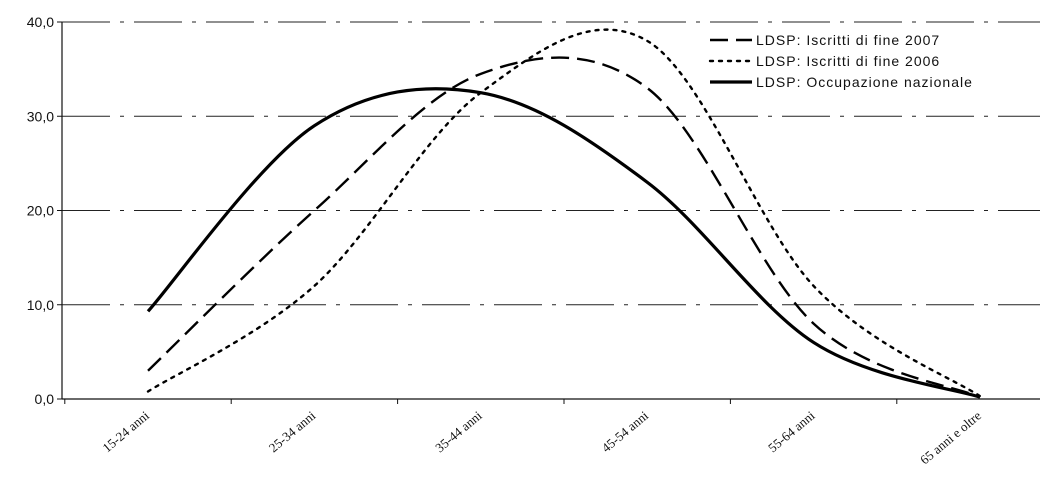  What do you see at coordinates (950, 438) in the screenshot?
I see `x-tick-label: 65 anni e oltre` at bounding box center [950, 438].